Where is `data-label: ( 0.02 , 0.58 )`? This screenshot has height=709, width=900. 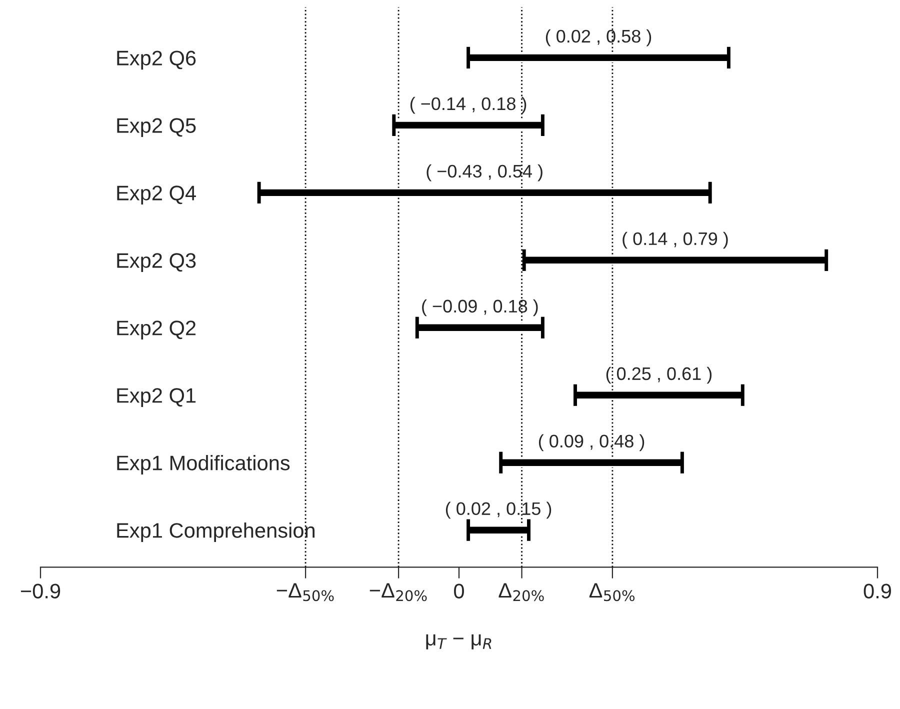 data-label: ( 0.02 , 0.58 ) is located at coordinates (599, 37).